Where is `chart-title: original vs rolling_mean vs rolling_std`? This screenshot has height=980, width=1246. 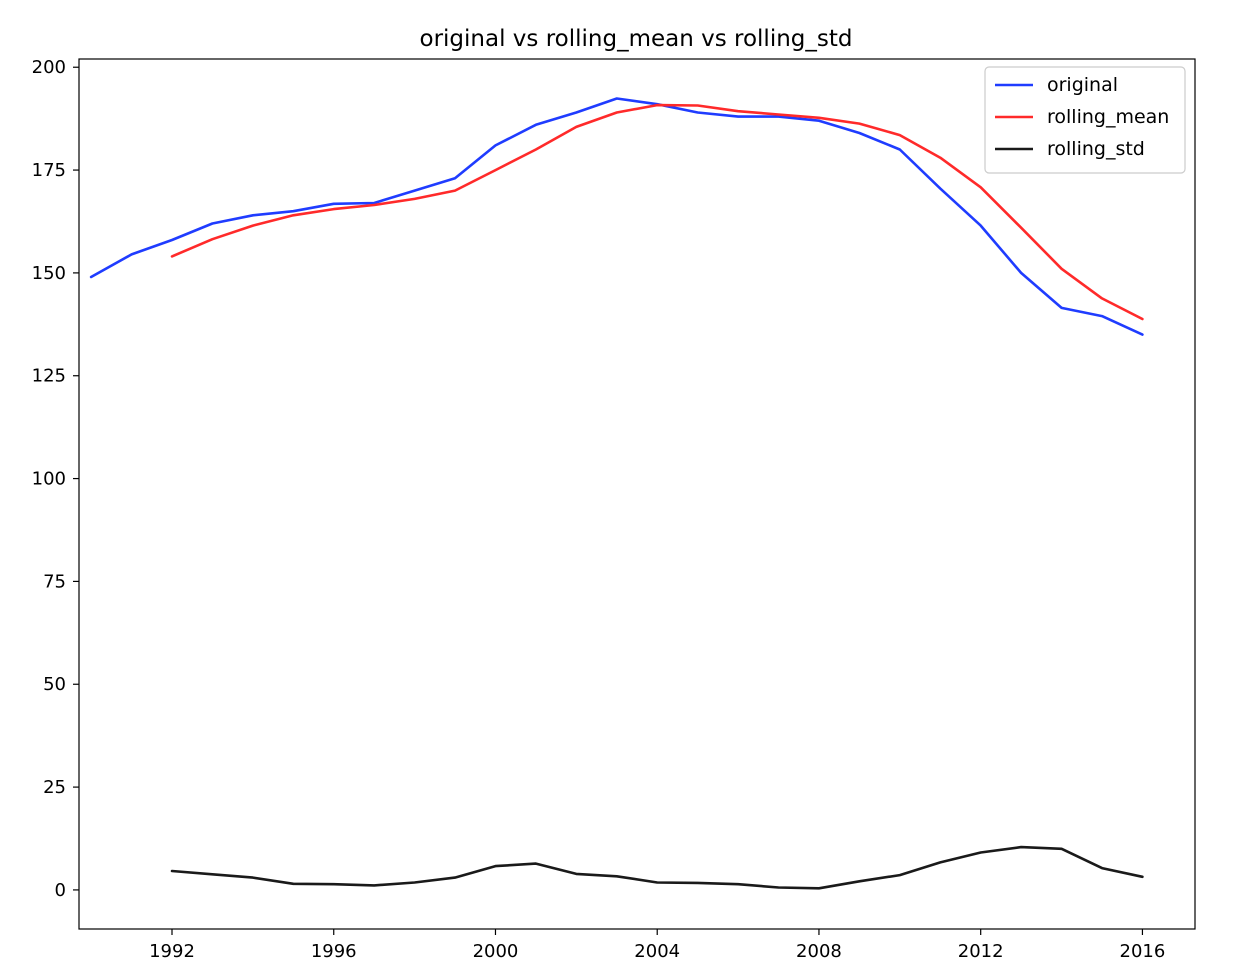
chart-title: original vs rolling_mean vs rolling_std is located at coordinates (636, 39).